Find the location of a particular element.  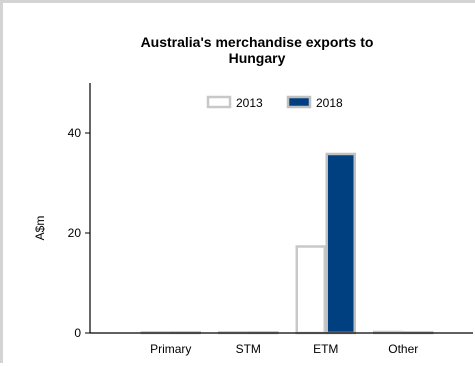

y-tick-label: 20 is located at coordinates (75, 233).